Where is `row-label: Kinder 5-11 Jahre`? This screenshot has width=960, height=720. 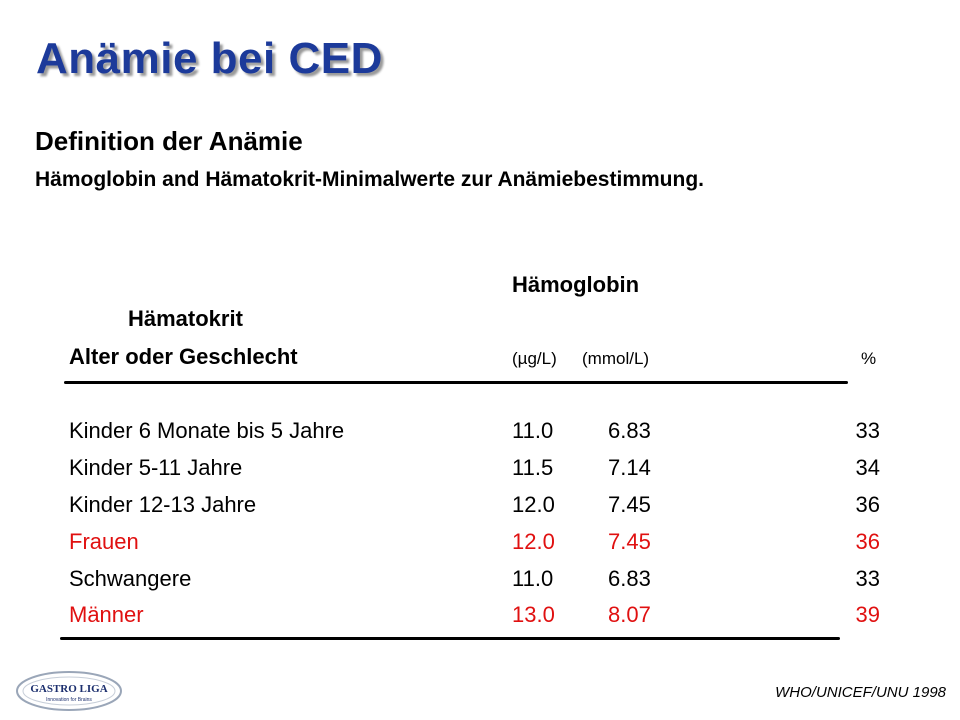
row-label: Kinder 5-11 Jahre is located at coordinates (156, 467).